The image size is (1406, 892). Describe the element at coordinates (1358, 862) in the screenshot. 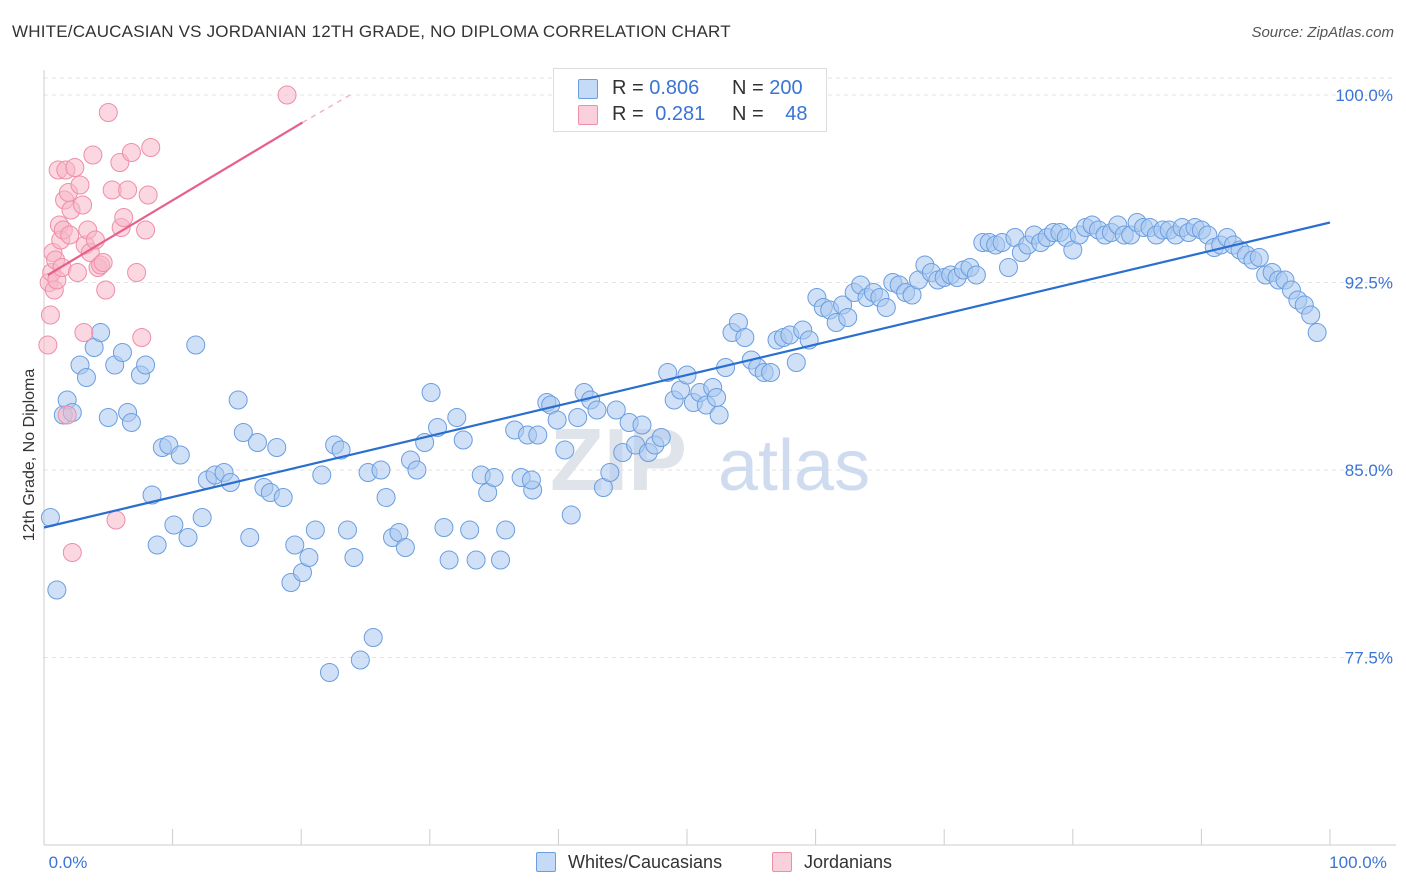

I see `x-tick-label: 100.0%` at that location.